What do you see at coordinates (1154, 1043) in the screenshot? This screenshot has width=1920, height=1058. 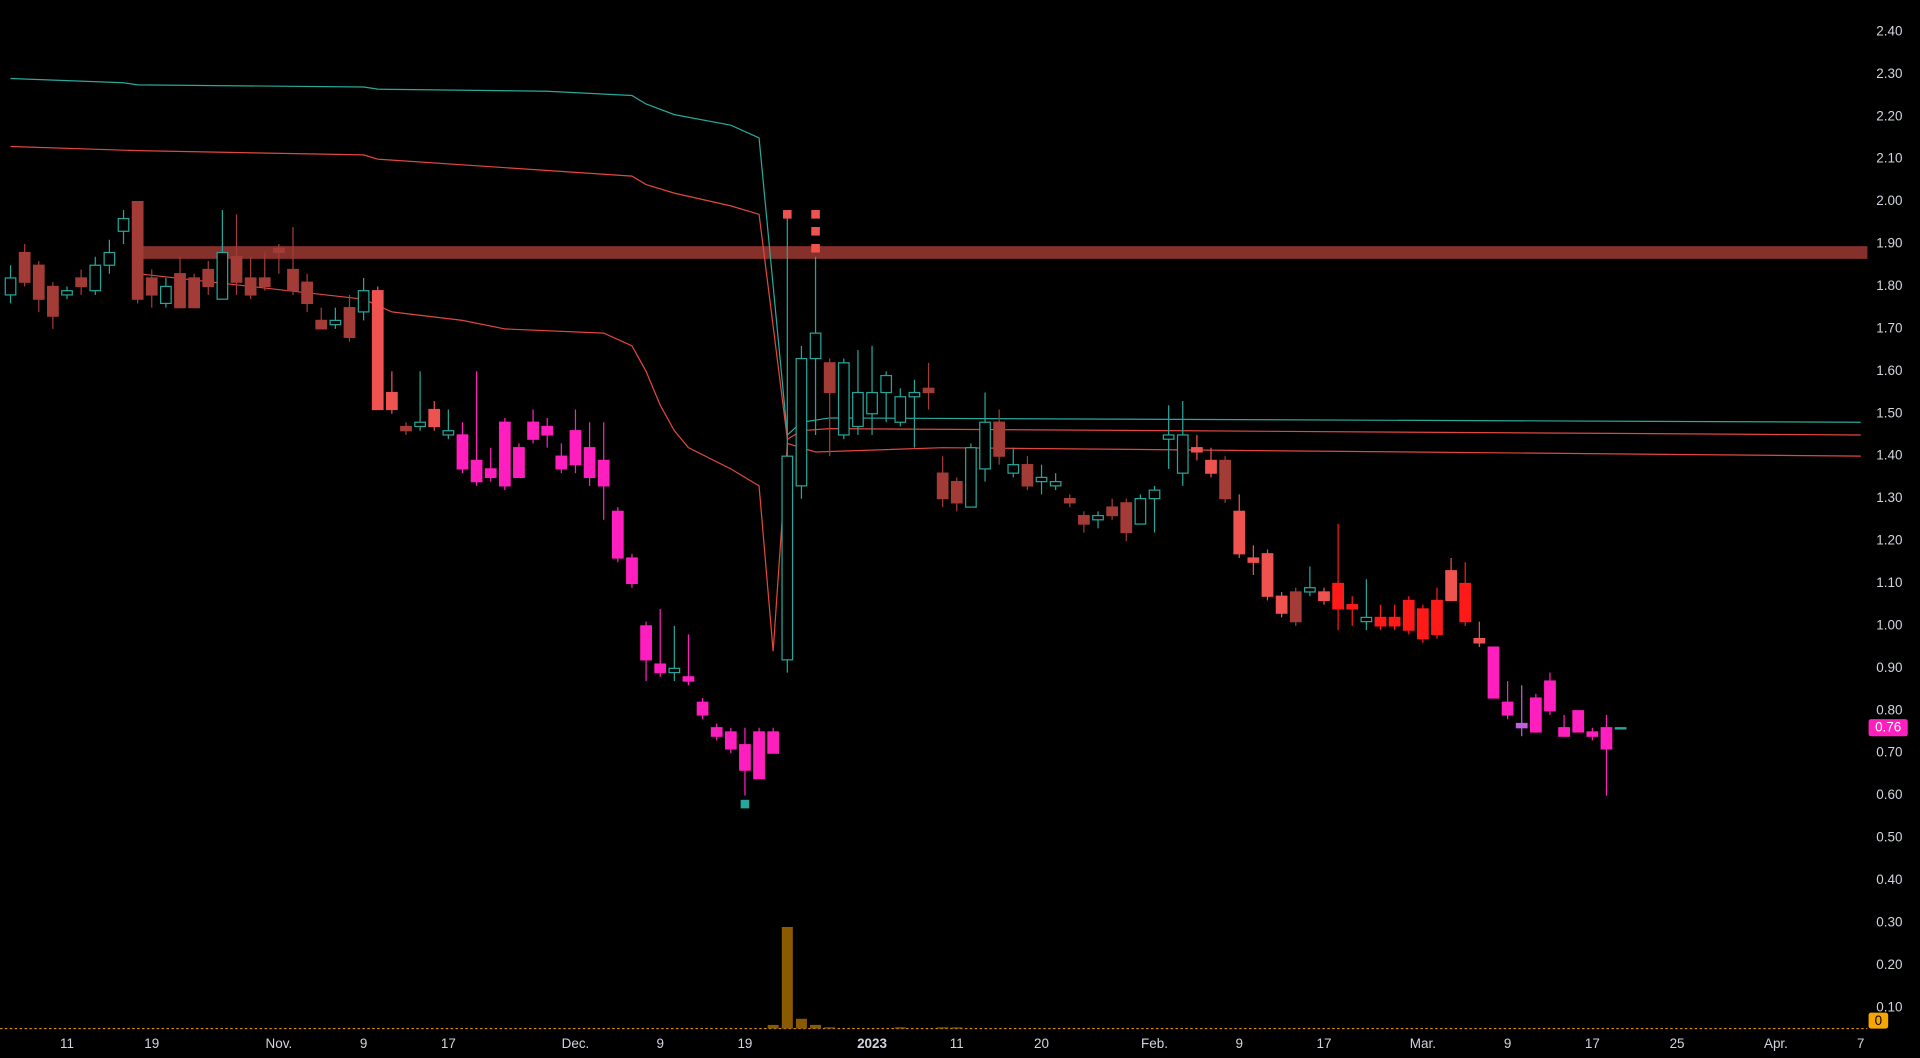 I see `x-tick-label: Feb.` at bounding box center [1154, 1043].